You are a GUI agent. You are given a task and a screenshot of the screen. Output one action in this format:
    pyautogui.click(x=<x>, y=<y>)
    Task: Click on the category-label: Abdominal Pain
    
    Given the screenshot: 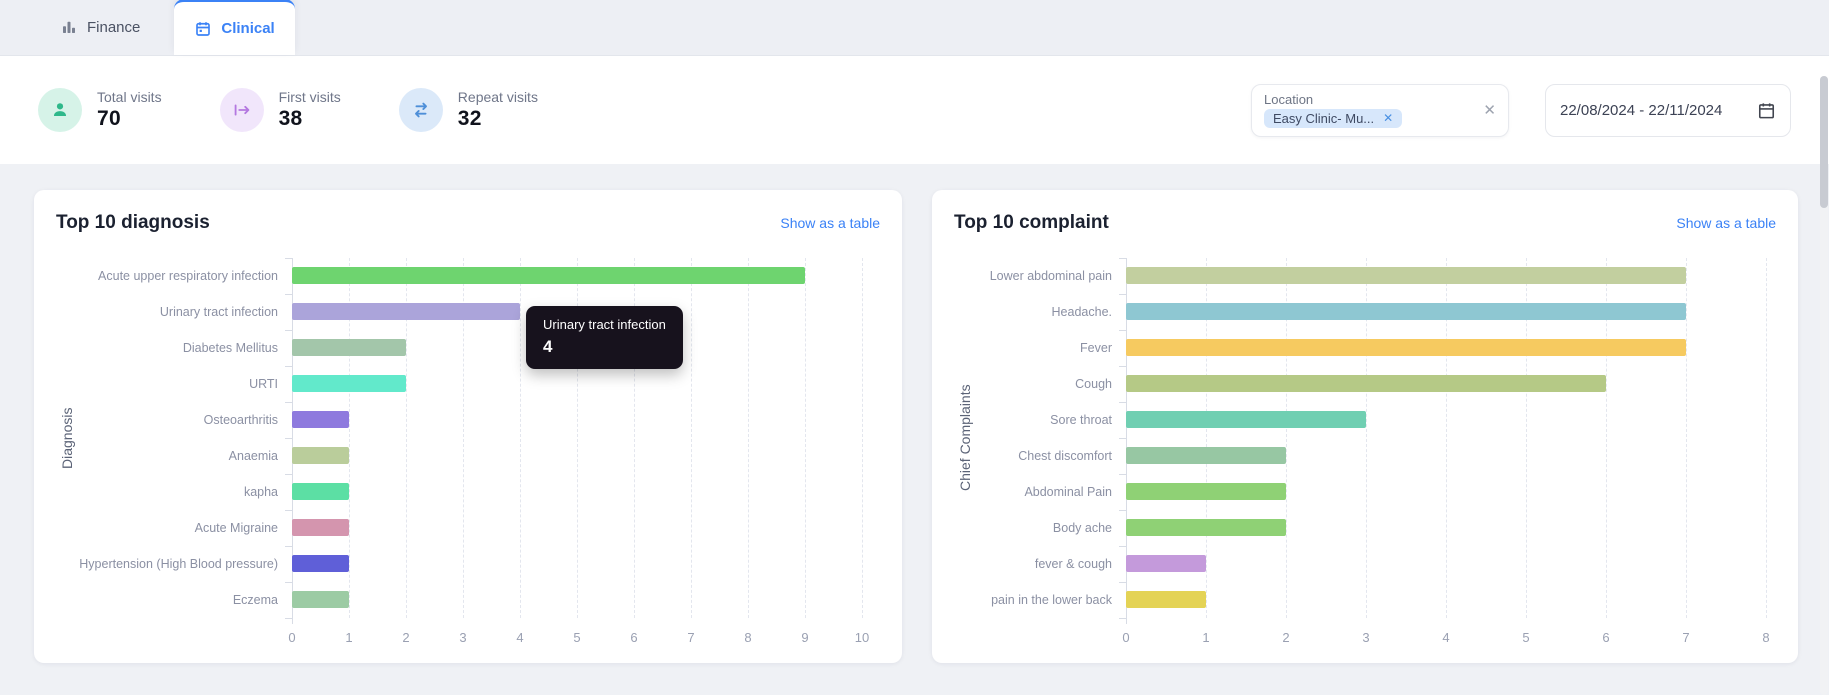 What is the action you would take?
    pyautogui.click(x=1068, y=492)
    